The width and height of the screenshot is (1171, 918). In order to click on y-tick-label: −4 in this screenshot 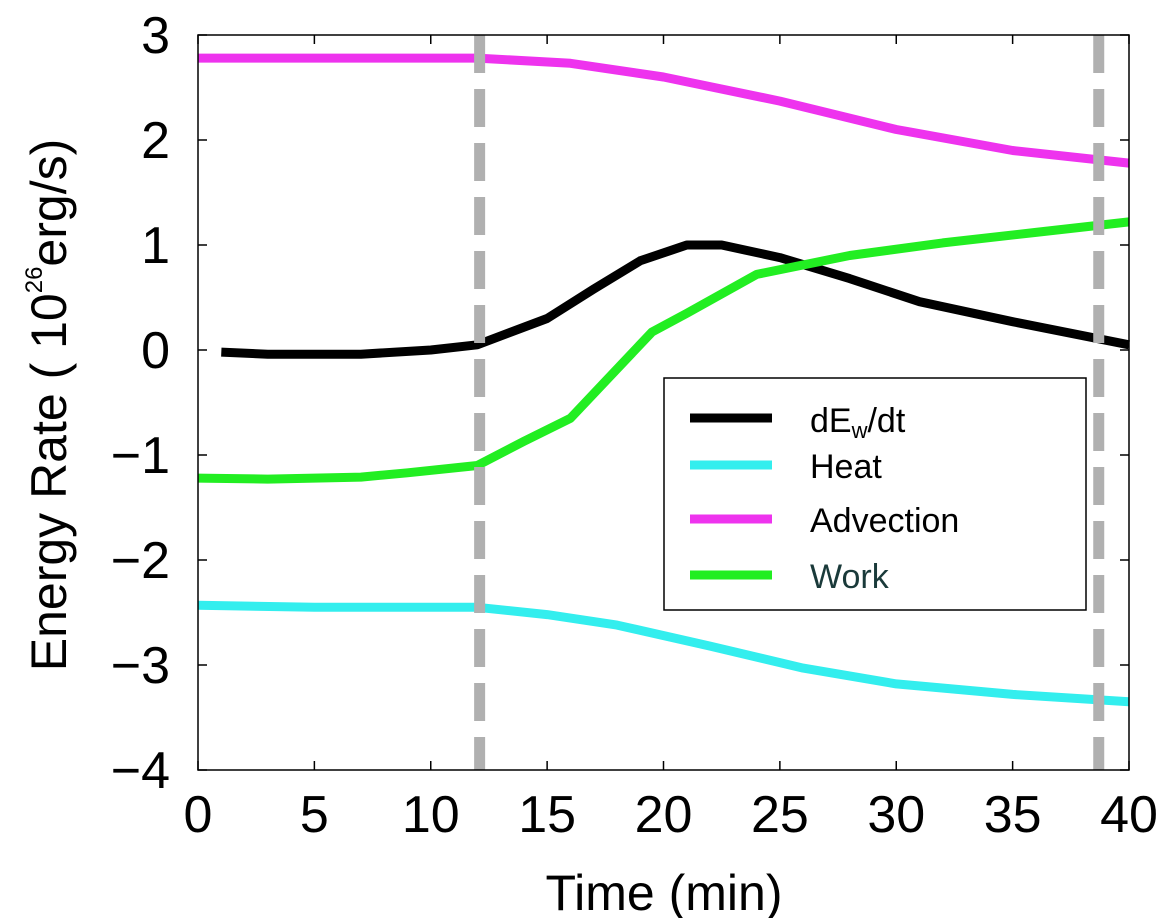, I will do `click(140, 771)`.